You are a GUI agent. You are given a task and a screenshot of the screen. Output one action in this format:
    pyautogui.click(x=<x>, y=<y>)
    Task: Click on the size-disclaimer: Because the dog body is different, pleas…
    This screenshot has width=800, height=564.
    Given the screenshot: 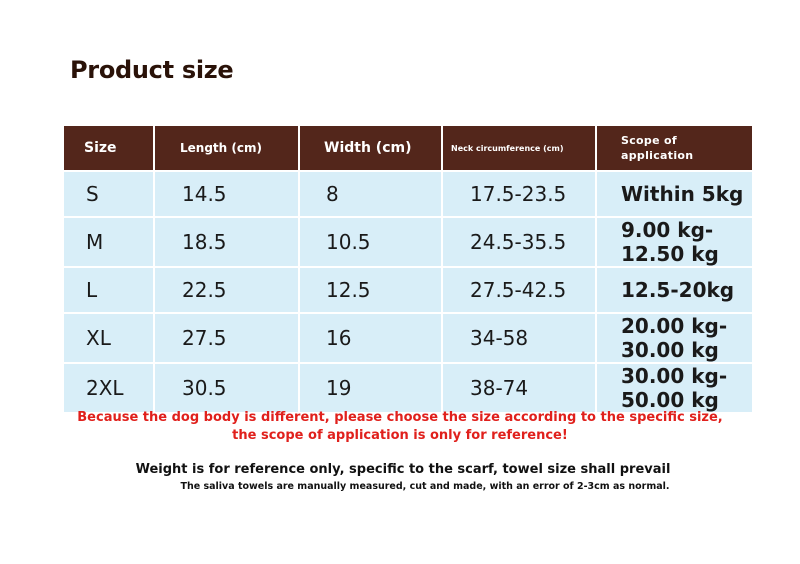 What is the action you would take?
    pyautogui.click(x=400, y=427)
    